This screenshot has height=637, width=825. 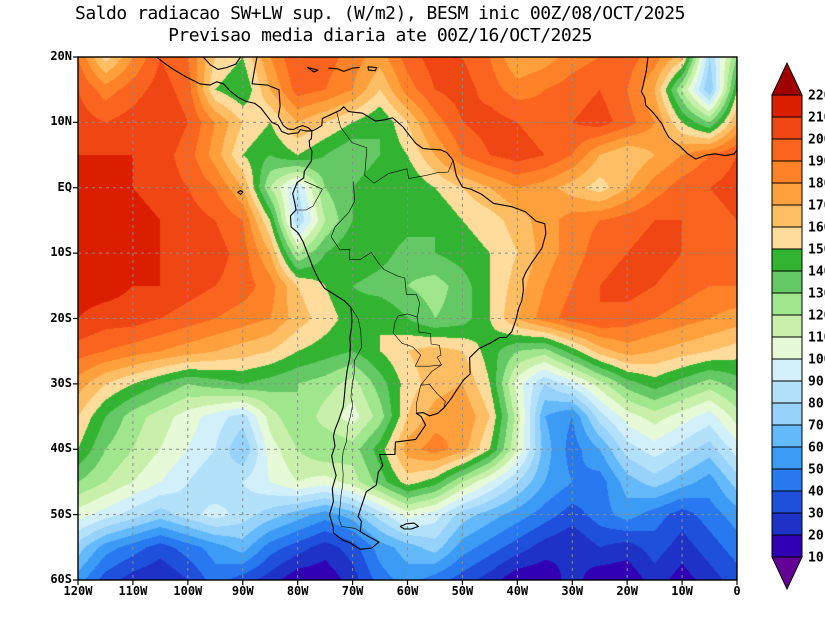 What do you see at coordinates (816, 96) in the screenshot?
I see `colorbar-label: 220` at bounding box center [816, 96].